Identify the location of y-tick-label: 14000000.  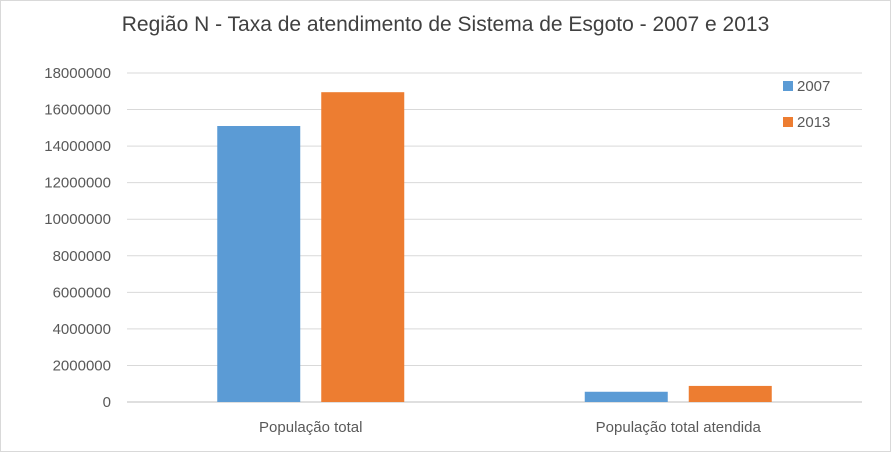
(77, 146).